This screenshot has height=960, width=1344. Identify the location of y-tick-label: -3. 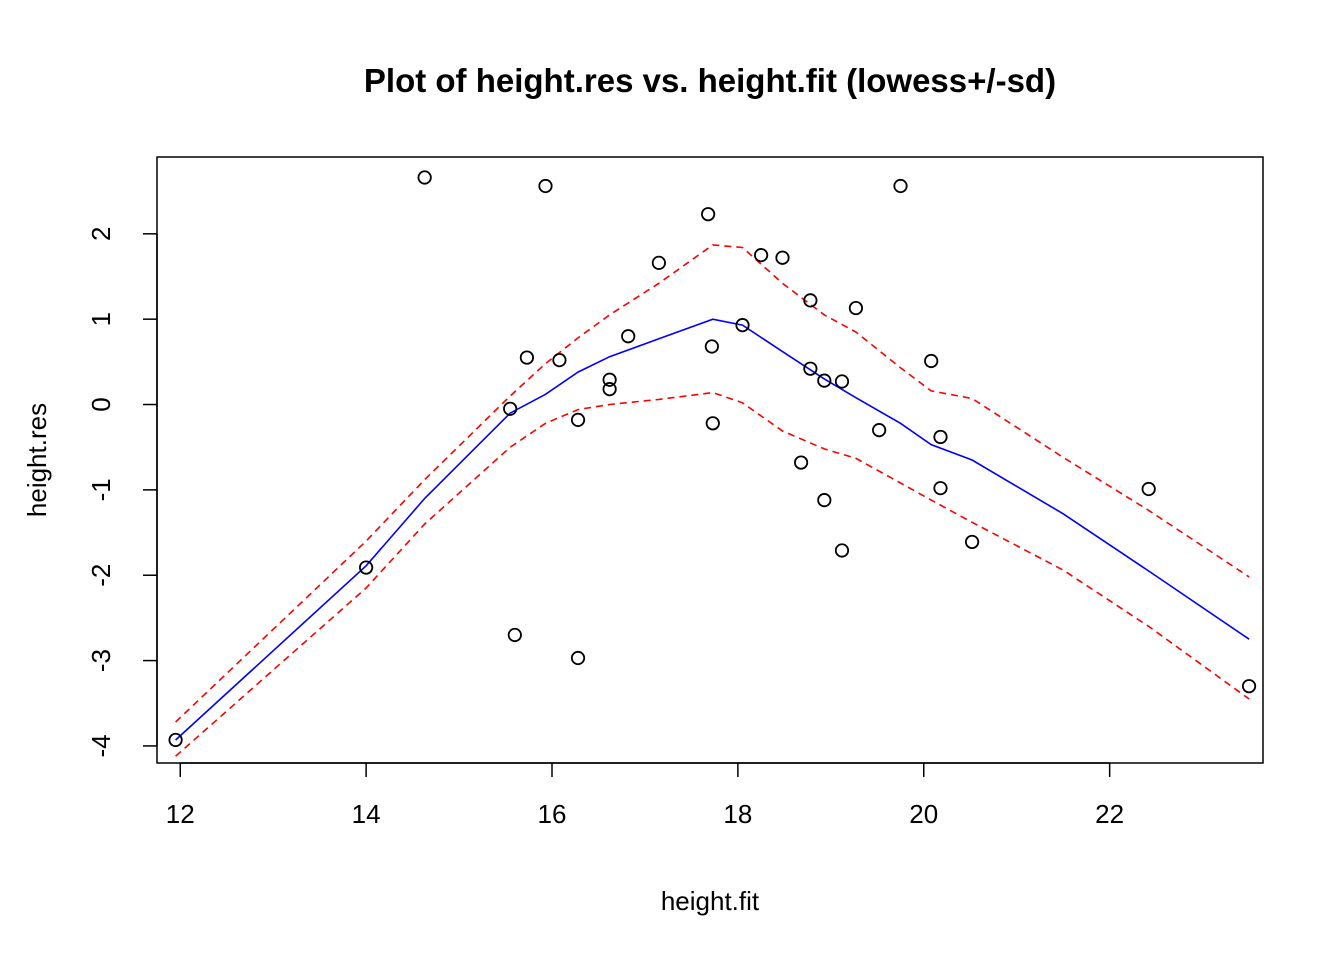
(101, 660).